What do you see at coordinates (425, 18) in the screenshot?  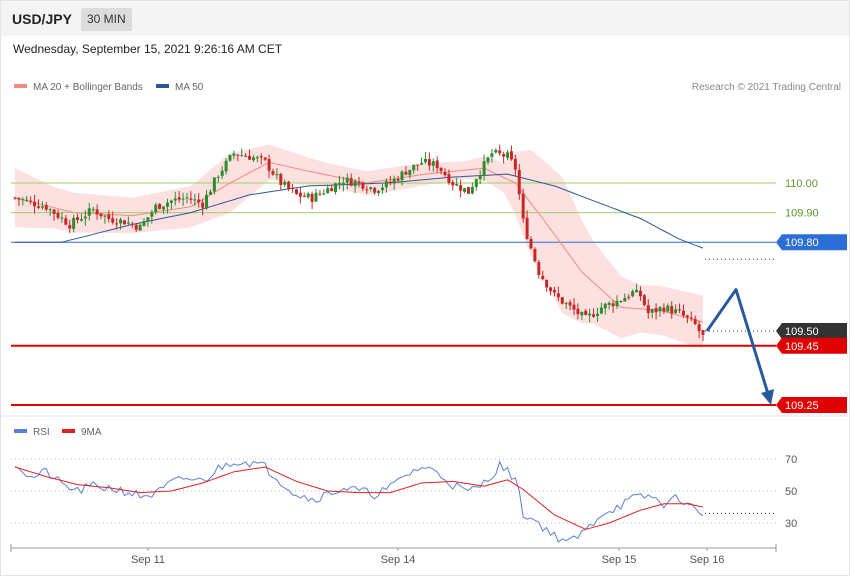 I see `chart-header: USD/JPY 30 MIN` at bounding box center [425, 18].